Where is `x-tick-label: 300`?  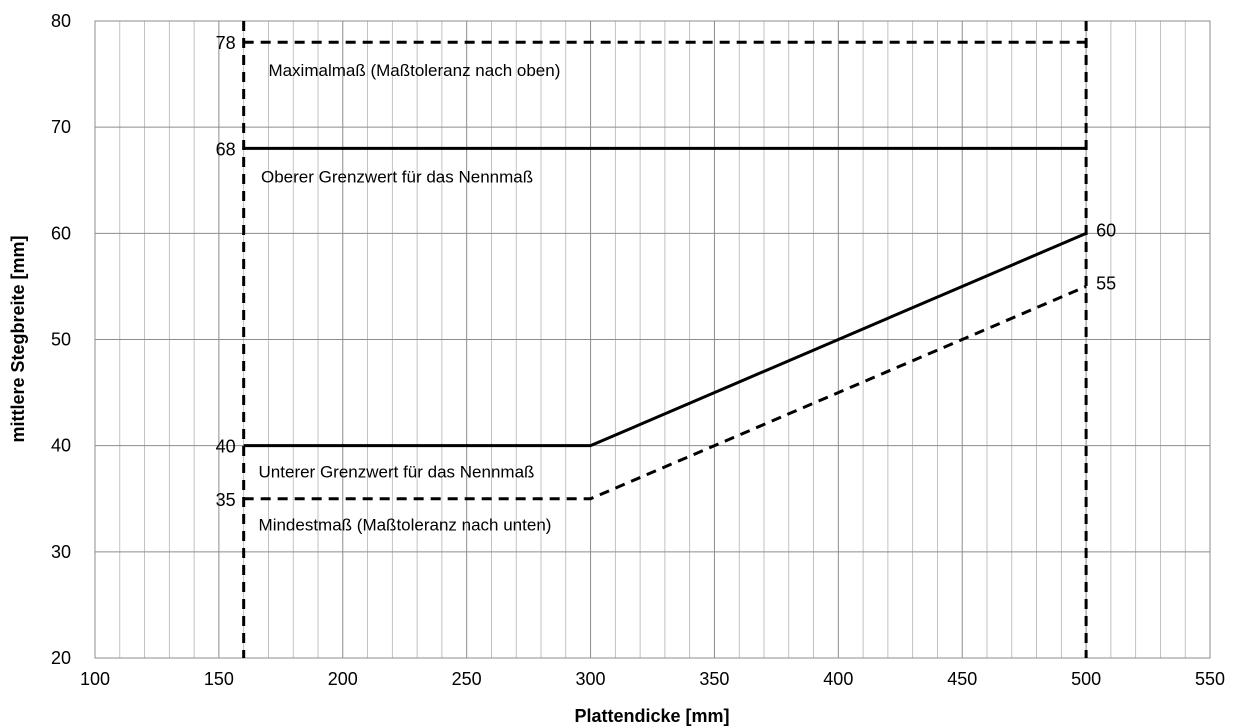
x-tick-label: 300 is located at coordinates (591, 679).